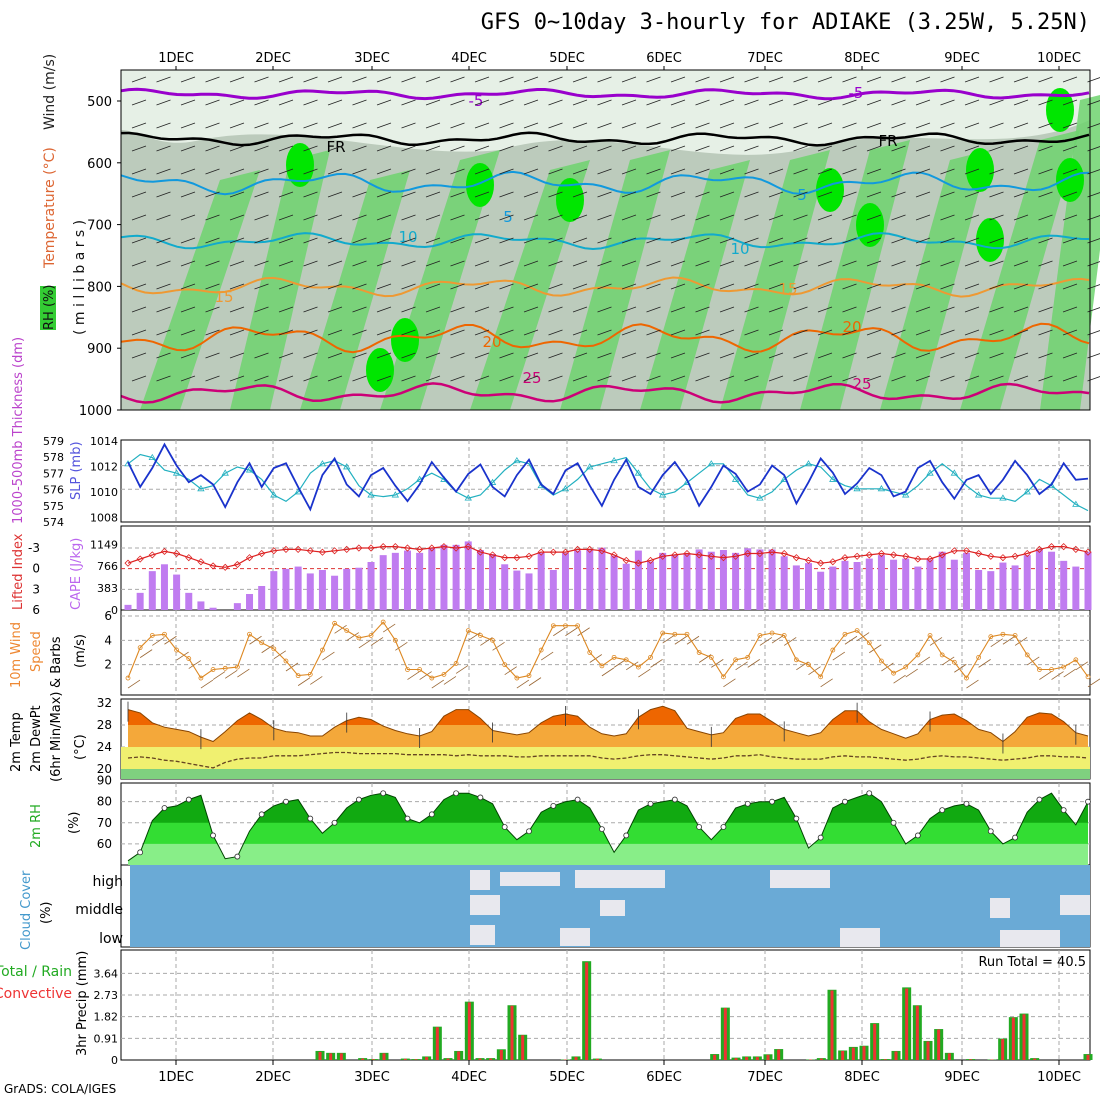 The width and height of the screenshot is (1100, 1100). I want to click on wind10-tick: 4, so click(108, 640).